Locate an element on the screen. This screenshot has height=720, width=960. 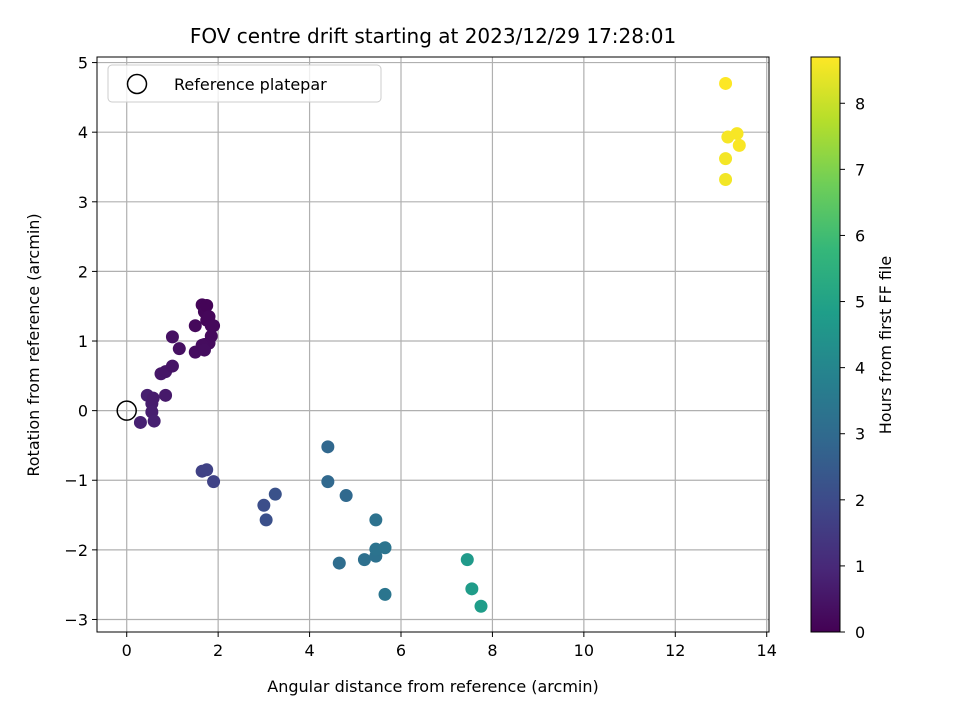
legend: Reference platepar is located at coordinates (244, 83).